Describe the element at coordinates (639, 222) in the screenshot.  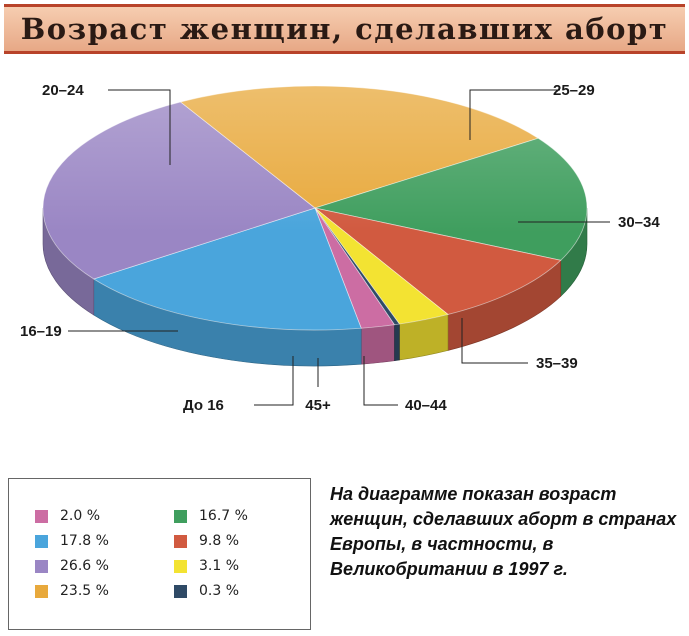
I see `category-label: 30–34` at that location.